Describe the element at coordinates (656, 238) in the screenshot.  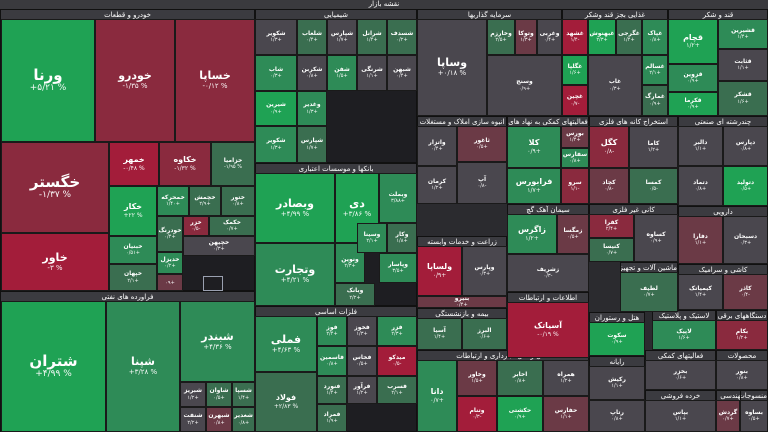
I see `stock-tile-ksaveh: کساوه +۰/۹` at that location.